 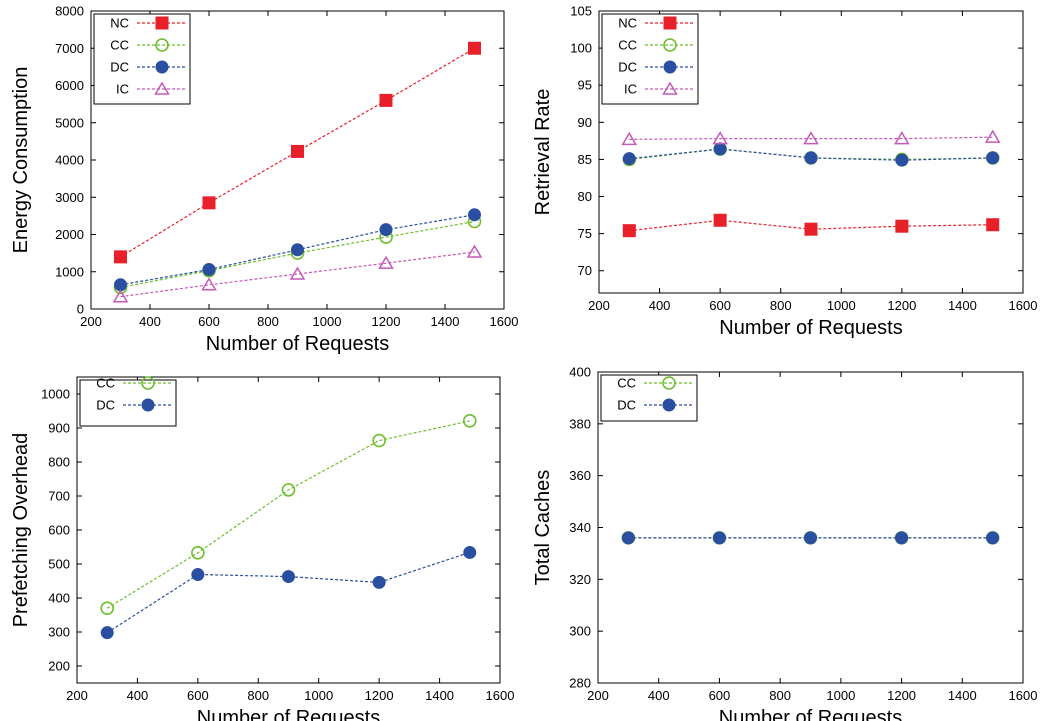 I want to click on y-tick-label: 95, so click(x=585, y=85).